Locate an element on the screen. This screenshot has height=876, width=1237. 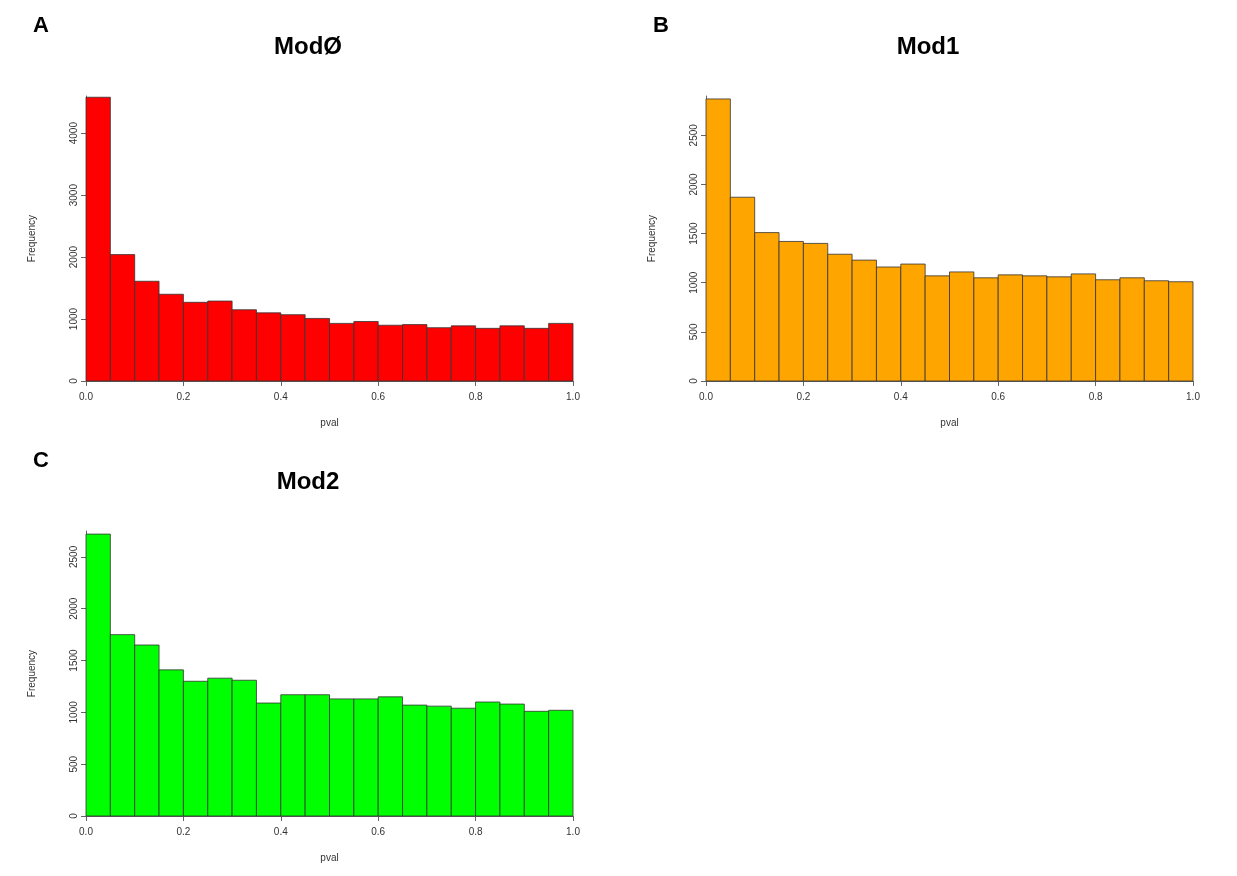
text: A is located at coordinates (41, 24).